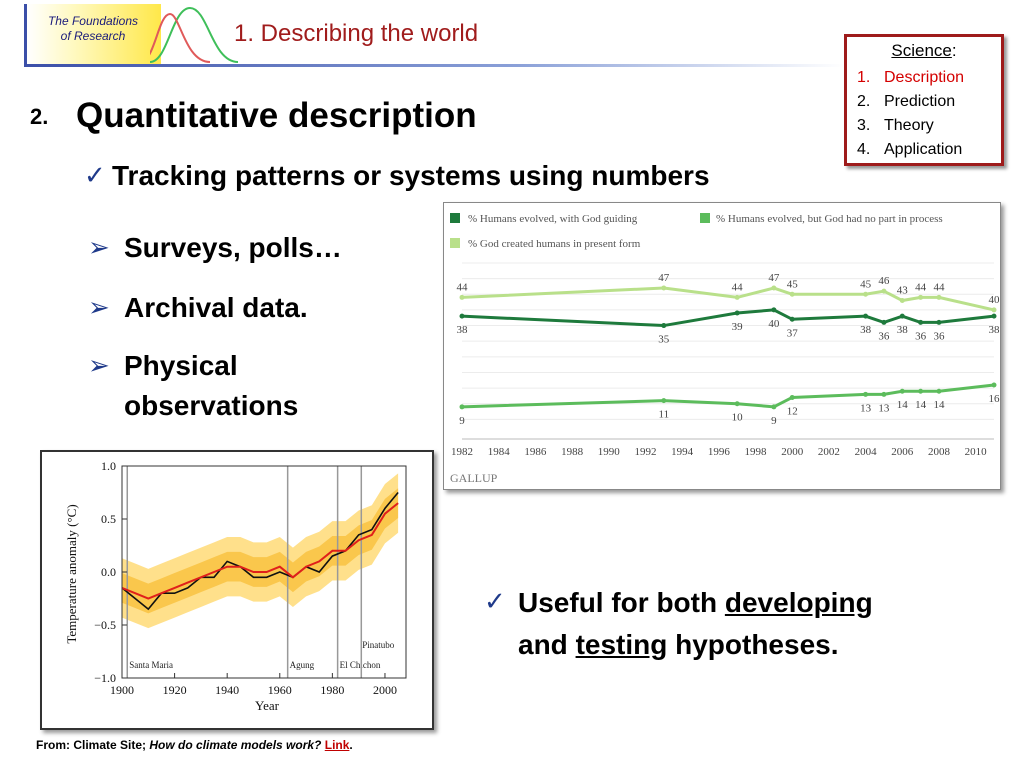  Describe the element at coordinates (535, 452) in the screenshot. I see `x-tick-label: 1986` at that location.